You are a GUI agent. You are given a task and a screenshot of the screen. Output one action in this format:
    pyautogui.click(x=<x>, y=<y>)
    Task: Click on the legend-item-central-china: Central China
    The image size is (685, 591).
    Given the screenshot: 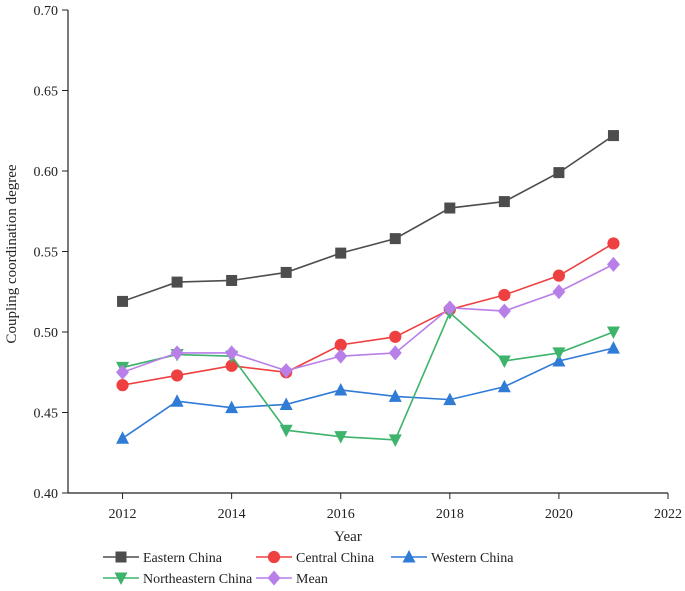 What is the action you would take?
    pyautogui.click(x=315, y=558)
    